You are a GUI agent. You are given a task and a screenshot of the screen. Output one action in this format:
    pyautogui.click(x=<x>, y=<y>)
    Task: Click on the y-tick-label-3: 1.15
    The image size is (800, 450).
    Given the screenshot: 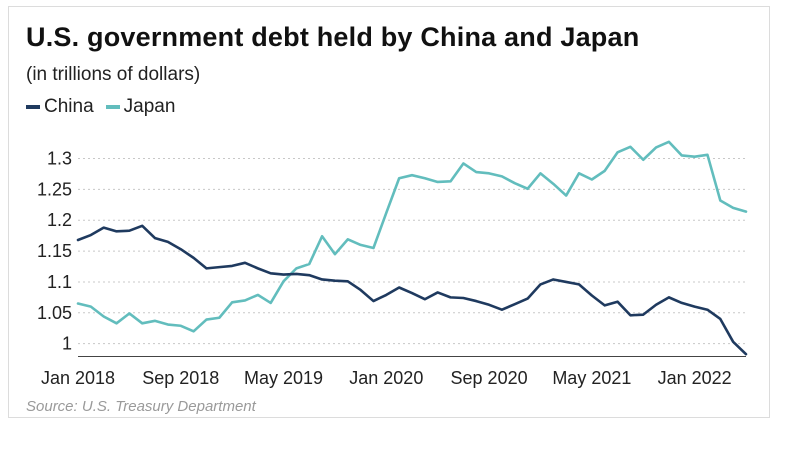 What is the action you would take?
    pyautogui.click(x=54, y=251)
    